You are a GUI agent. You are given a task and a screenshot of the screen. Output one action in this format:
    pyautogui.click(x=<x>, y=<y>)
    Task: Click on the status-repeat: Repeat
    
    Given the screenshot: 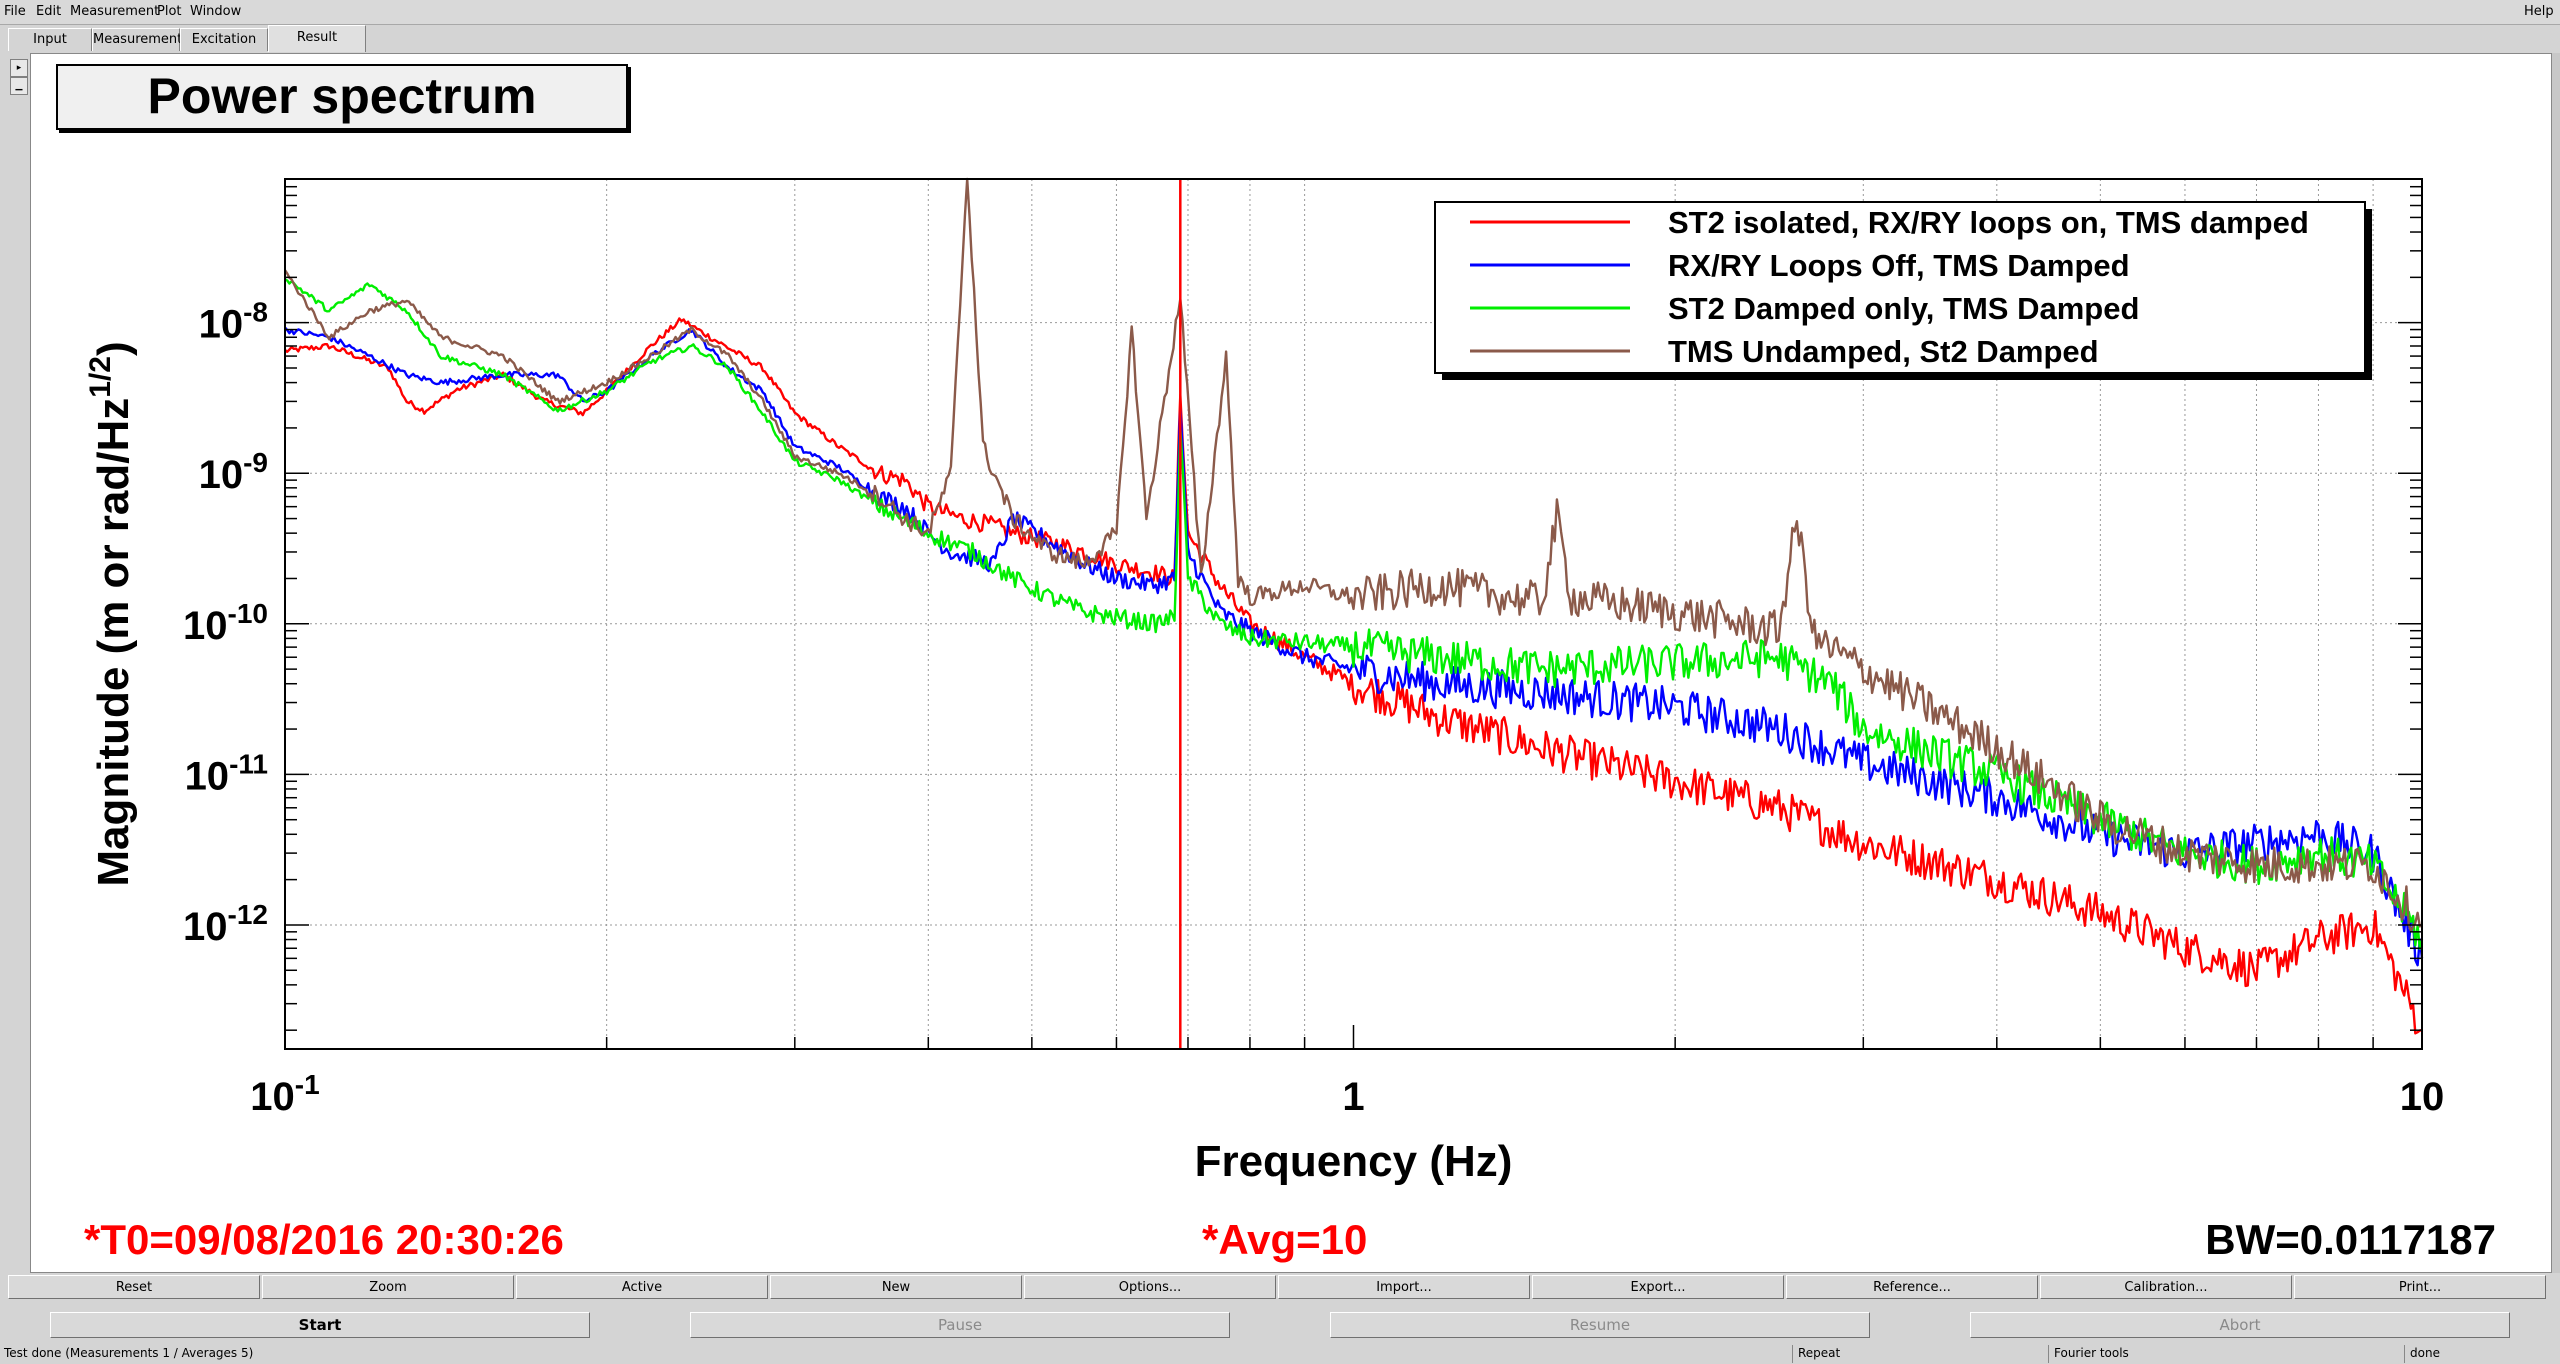 What is the action you would take?
    pyautogui.click(x=1819, y=1353)
    